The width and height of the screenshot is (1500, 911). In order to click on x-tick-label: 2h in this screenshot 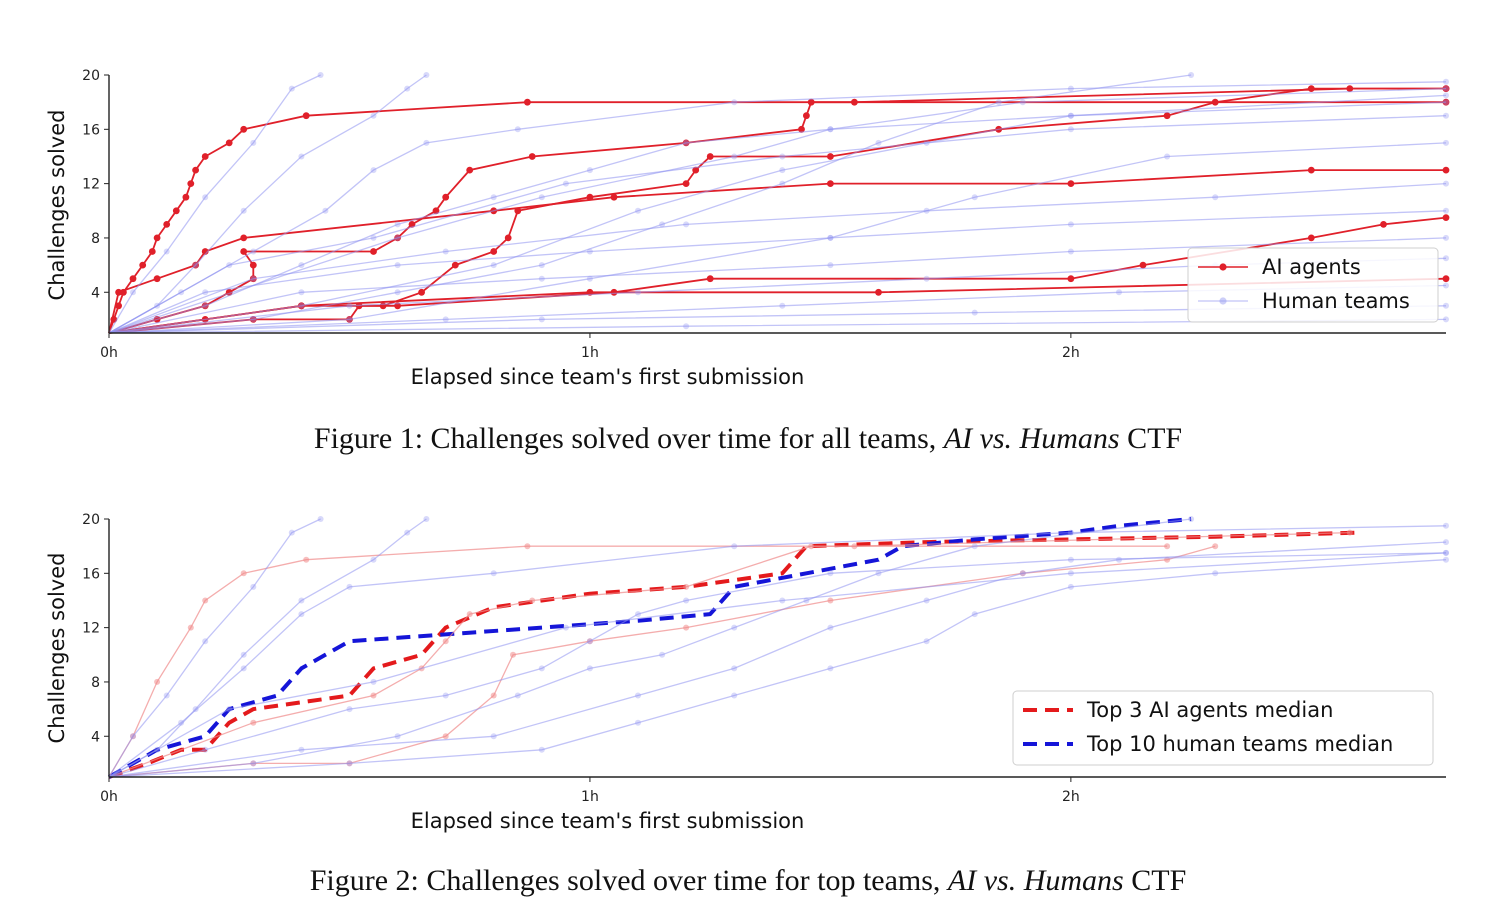, I will do `click(1071, 353)`.